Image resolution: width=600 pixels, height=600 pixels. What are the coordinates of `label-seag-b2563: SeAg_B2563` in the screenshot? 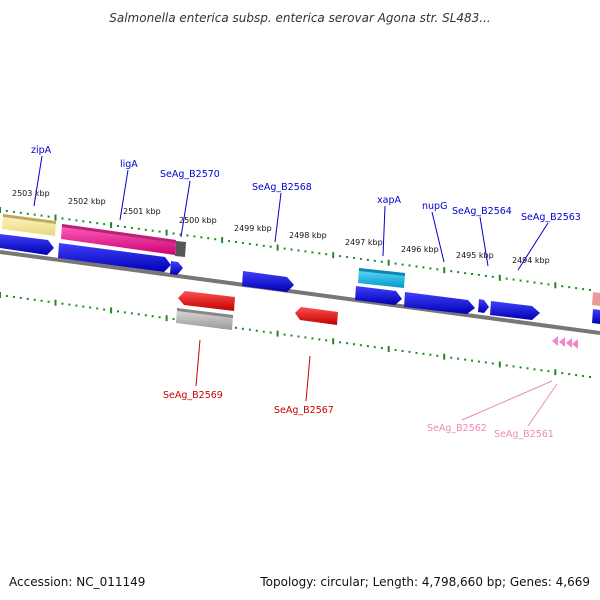 It's located at (551, 217).